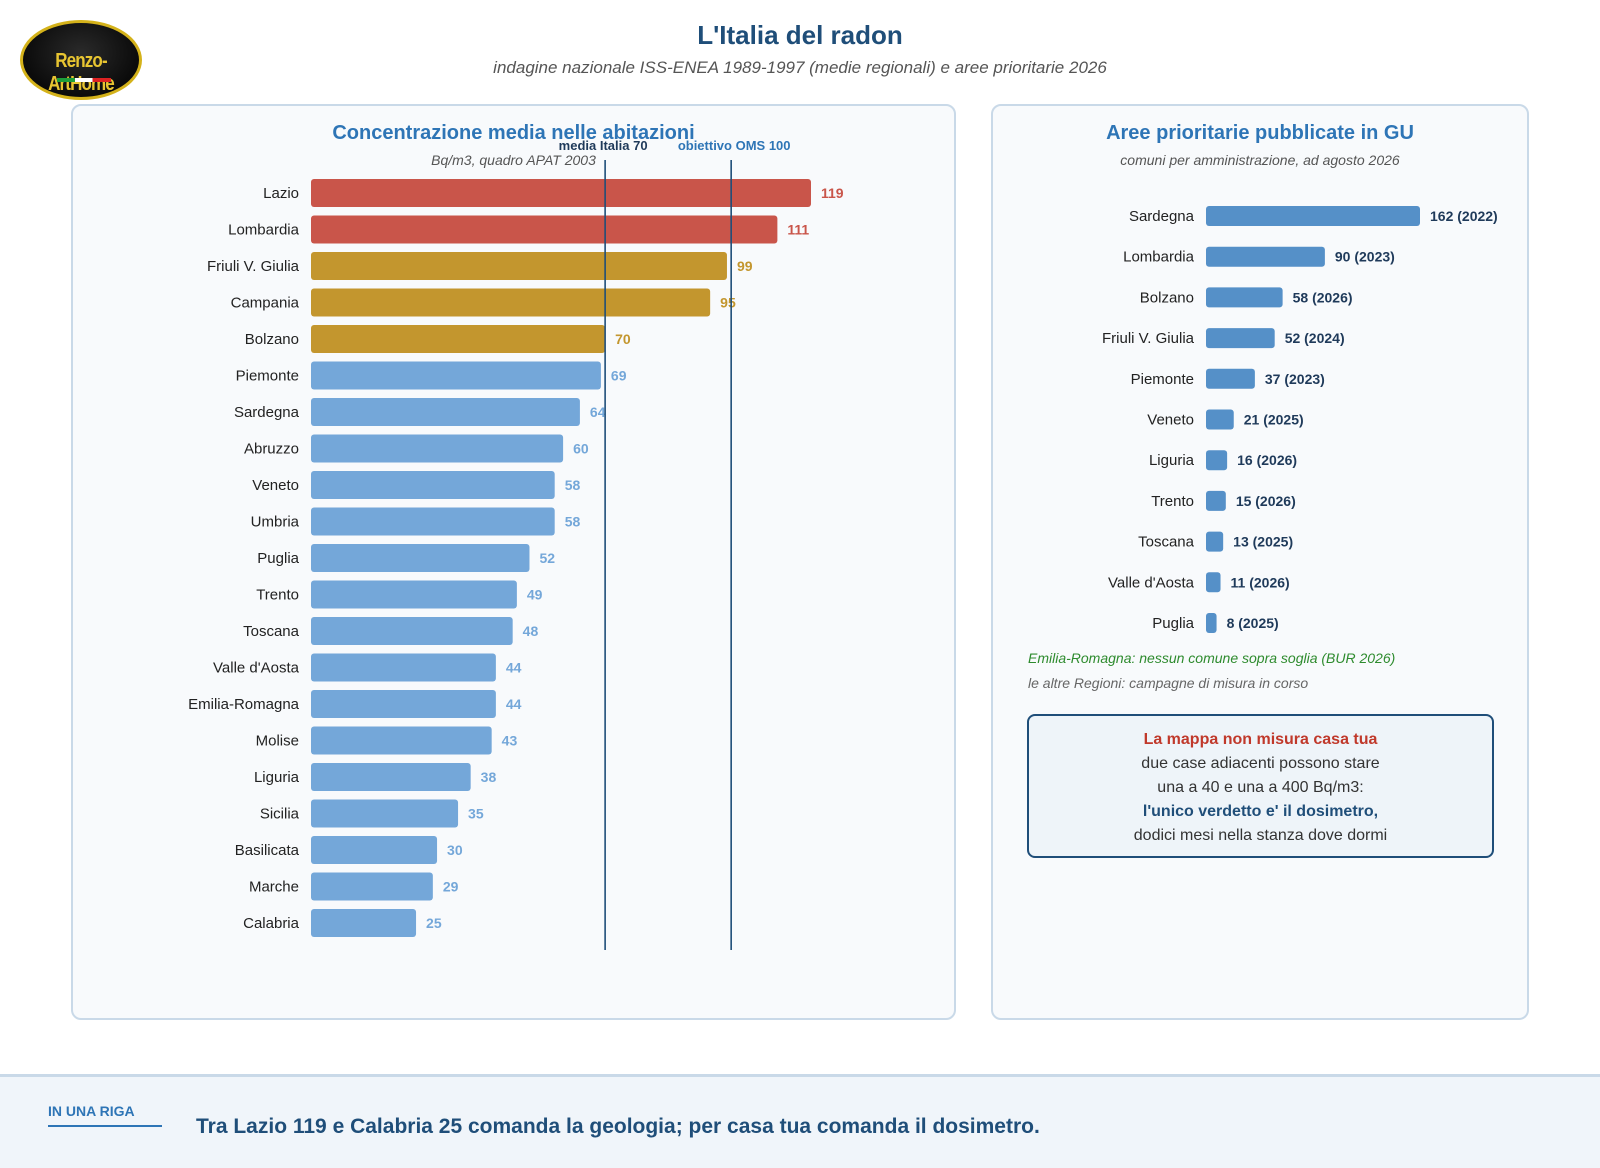 Image resolution: width=1600 pixels, height=1168 pixels. Describe the element at coordinates (267, 376) in the screenshot. I see `category-label: Piemonte` at that location.